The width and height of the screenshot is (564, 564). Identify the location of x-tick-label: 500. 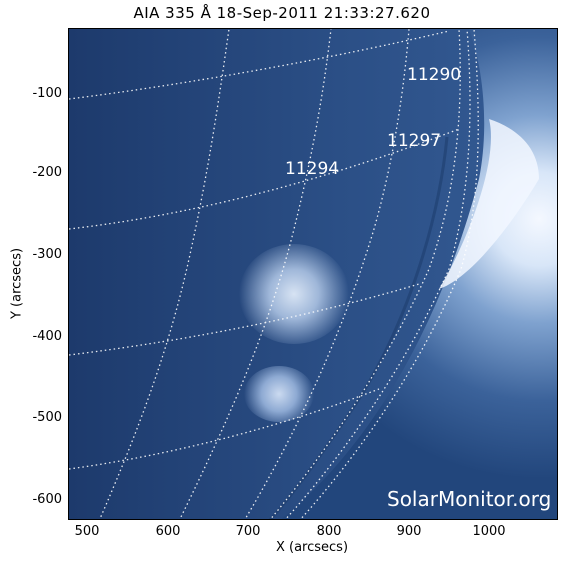
(87, 531).